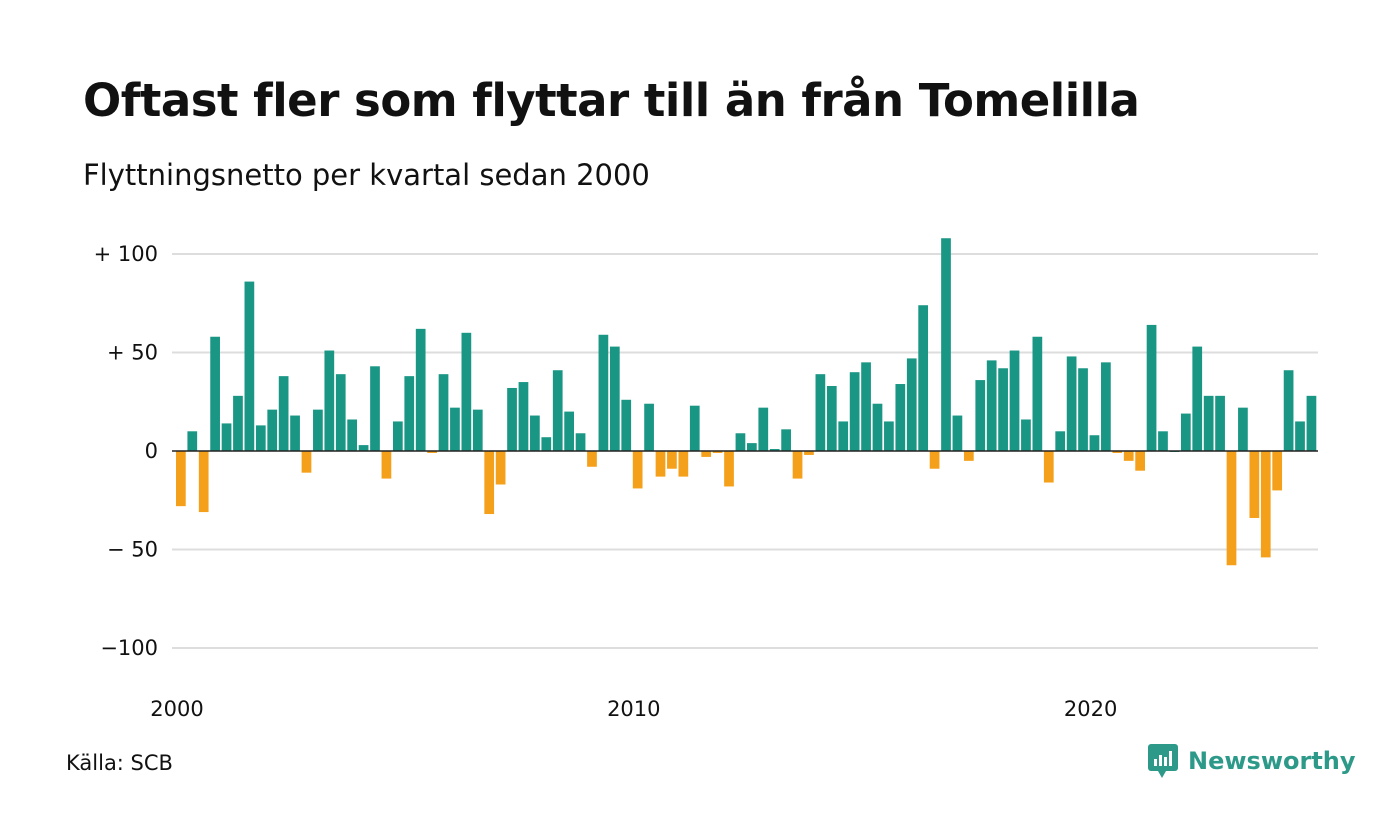 Image resolution: width=1400 pixels, height=840 pixels. I want to click on y-tick-label: + 50, so click(132, 353).